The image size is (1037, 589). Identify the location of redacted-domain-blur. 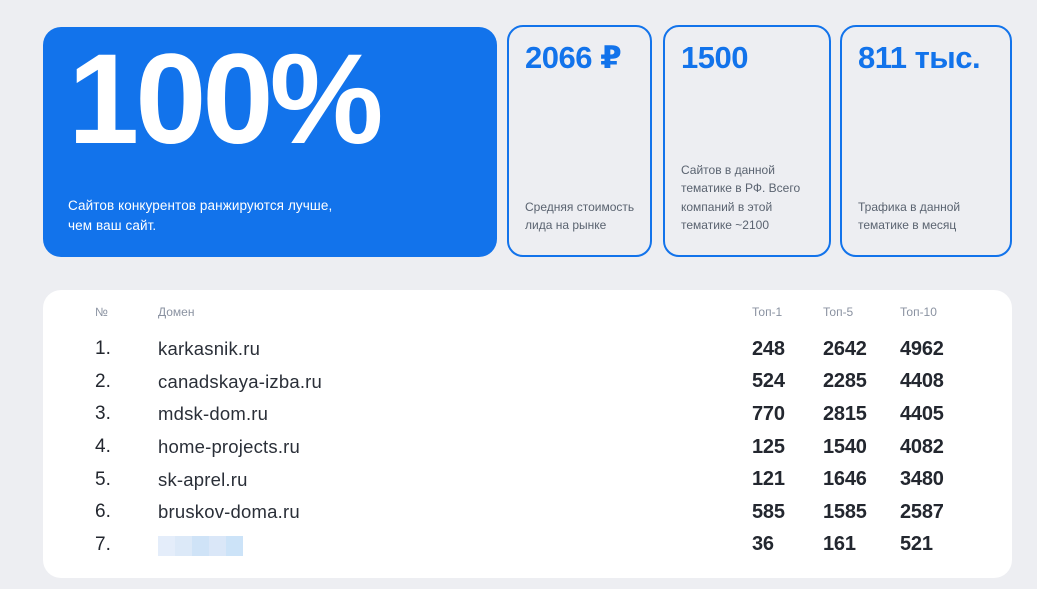
(200, 545).